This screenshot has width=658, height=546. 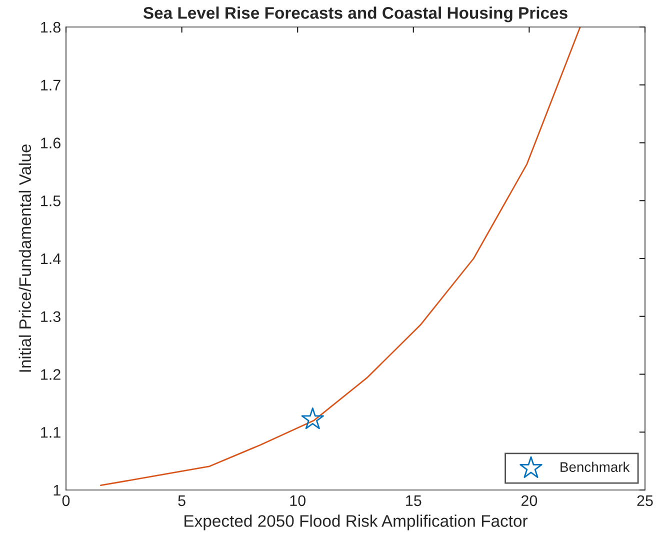 I want to click on y-tick-label: 1.8, so click(x=50, y=27).